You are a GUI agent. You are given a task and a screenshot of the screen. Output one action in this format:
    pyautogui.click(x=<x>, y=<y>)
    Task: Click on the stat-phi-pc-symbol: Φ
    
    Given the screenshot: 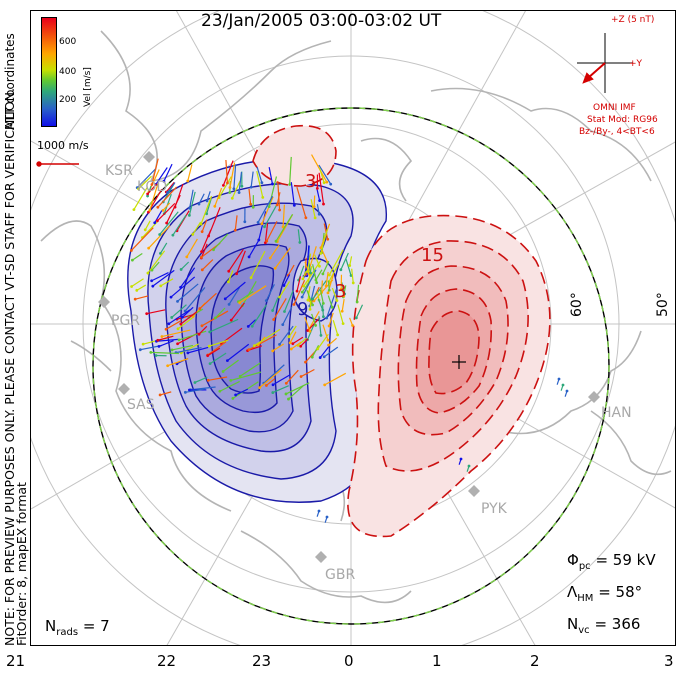 What is the action you would take?
    pyautogui.click(x=573, y=560)
    